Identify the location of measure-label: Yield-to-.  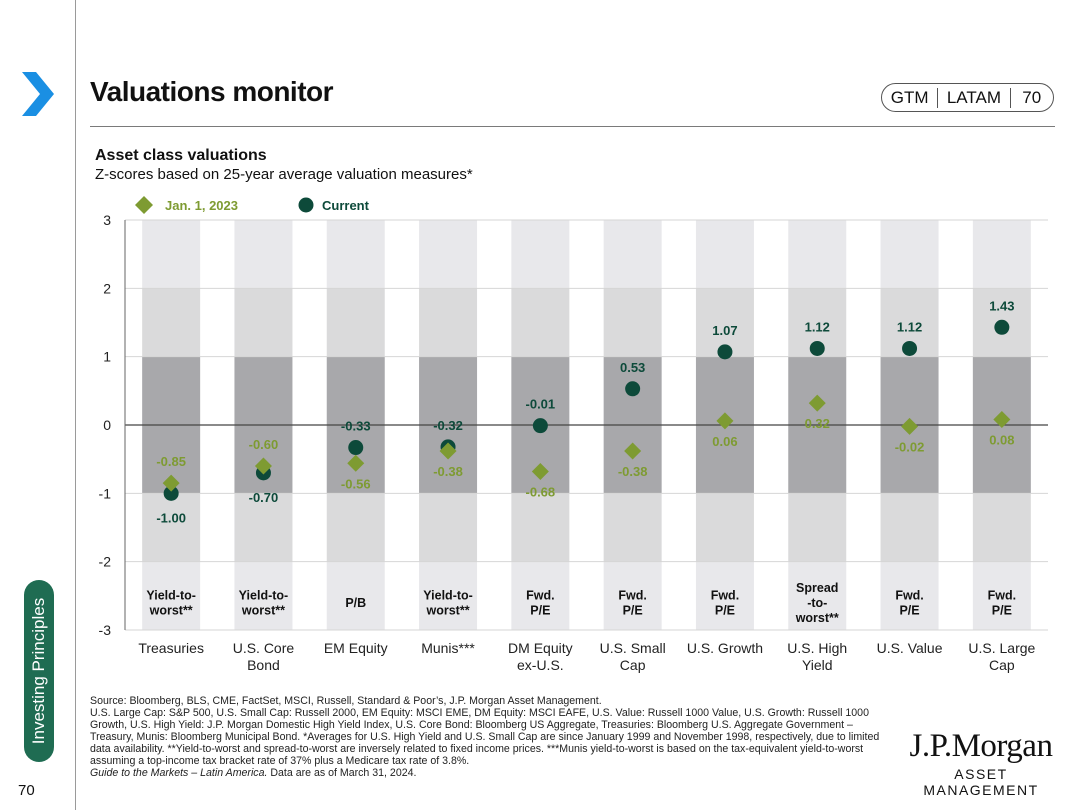
(448, 596).